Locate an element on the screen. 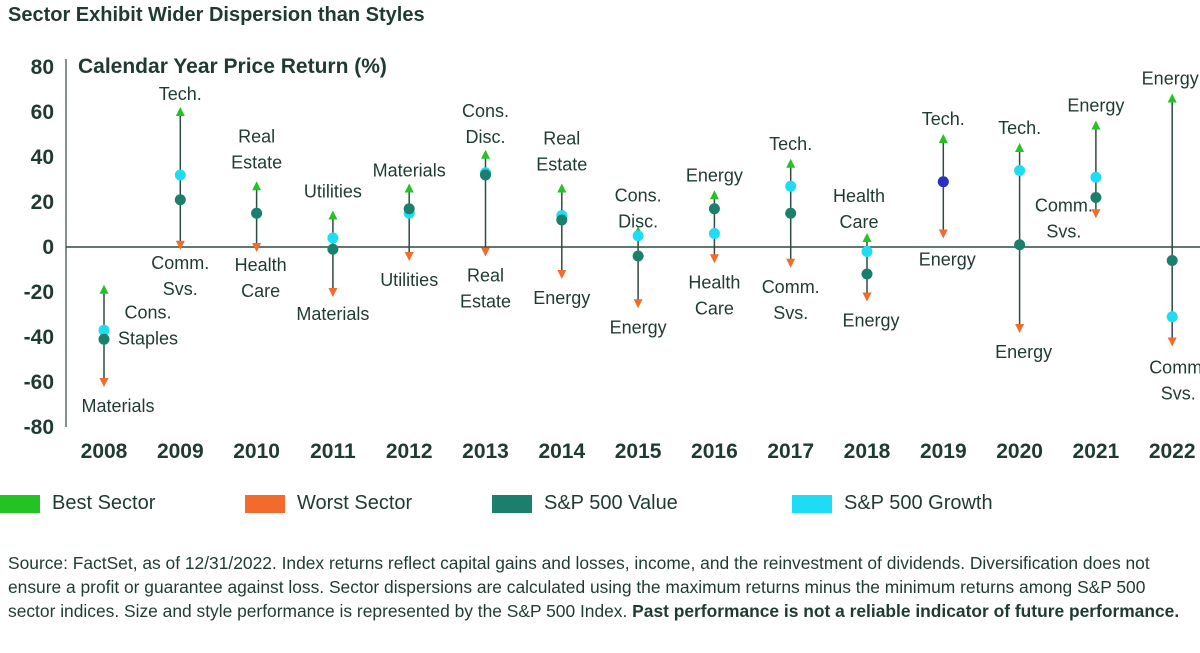 Image resolution: width=1200 pixels, height=653 pixels. legend-item-growth: S&P 500 Growth is located at coordinates (892, 503).